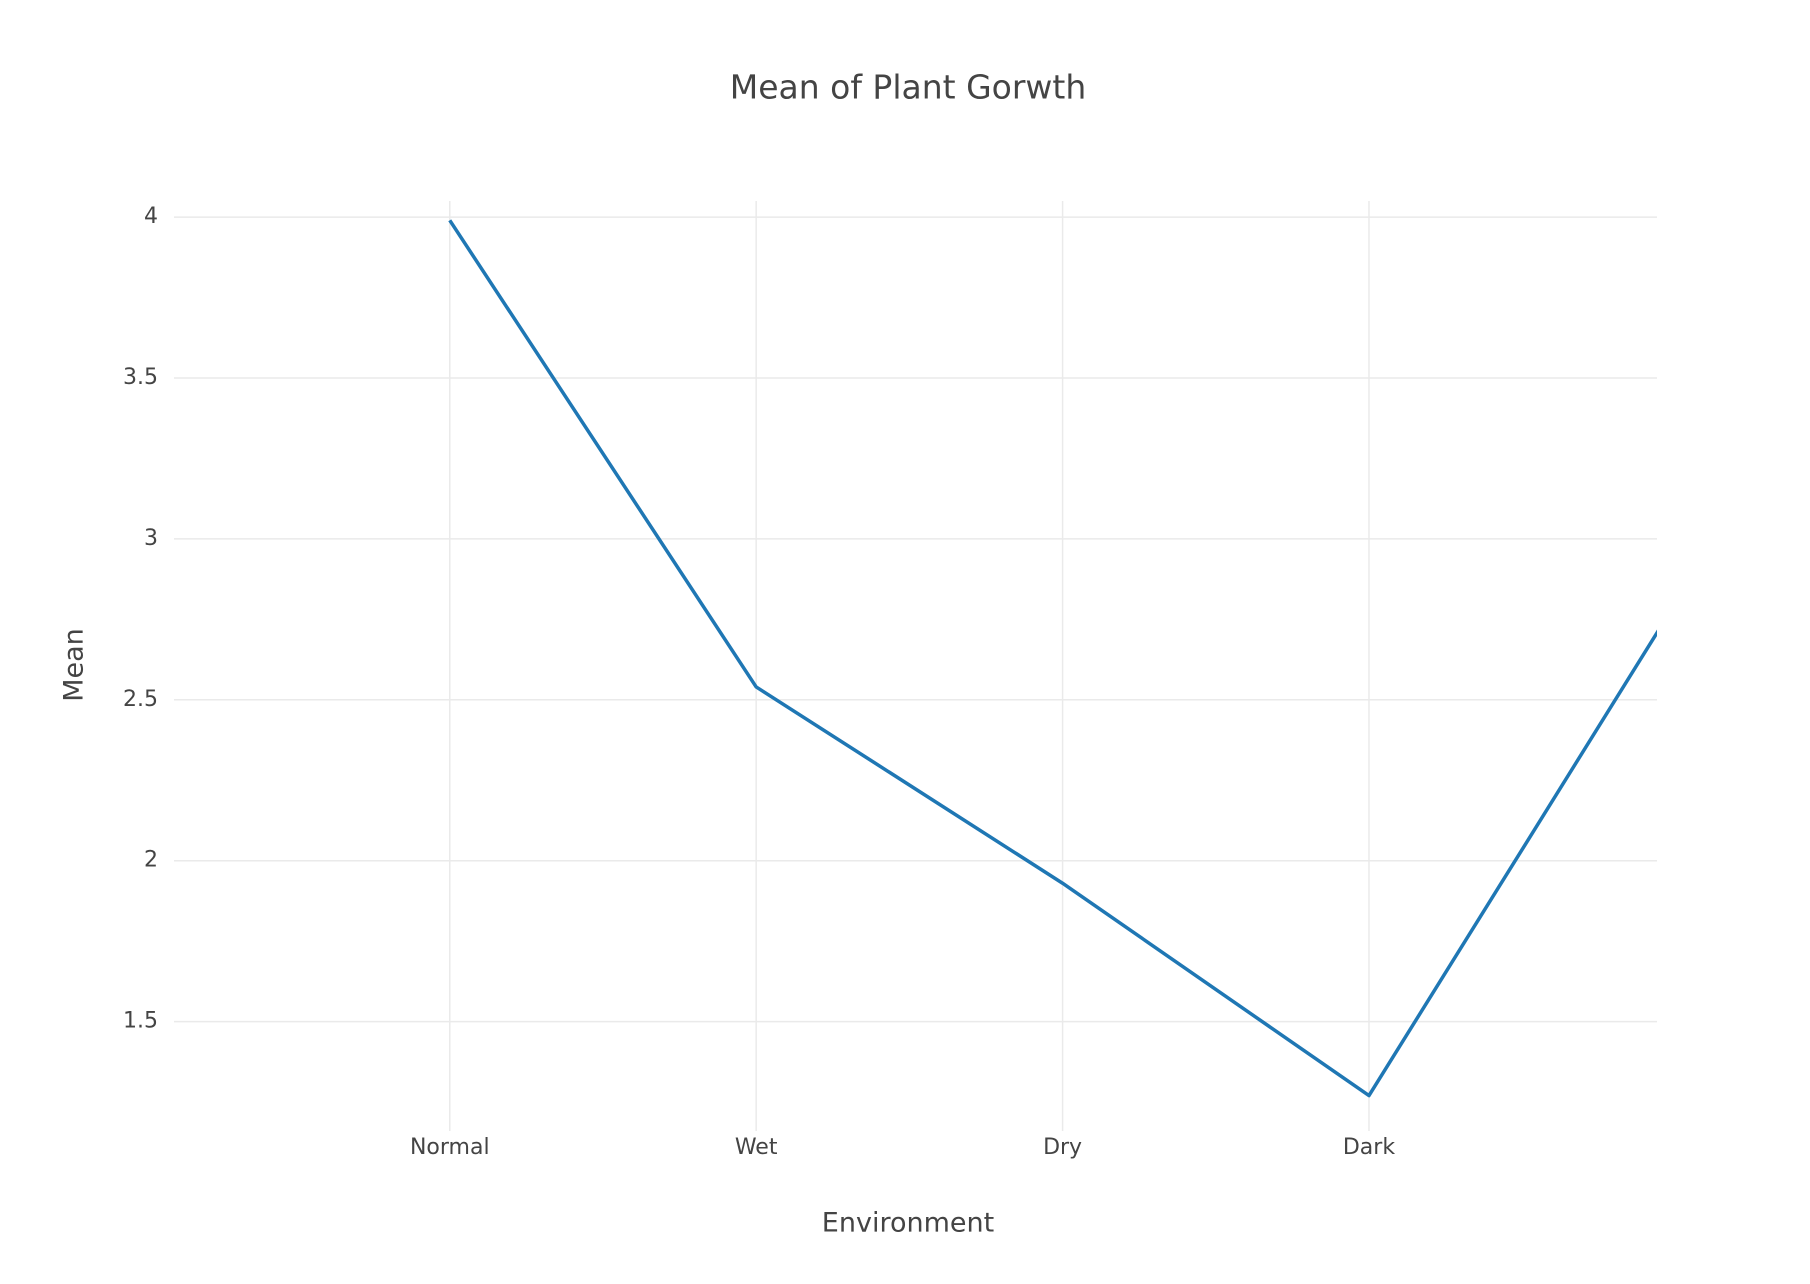 This screenshot has height=1284, width=1810. I want to click on x-axis-title: Environment, so click(908, 1223).